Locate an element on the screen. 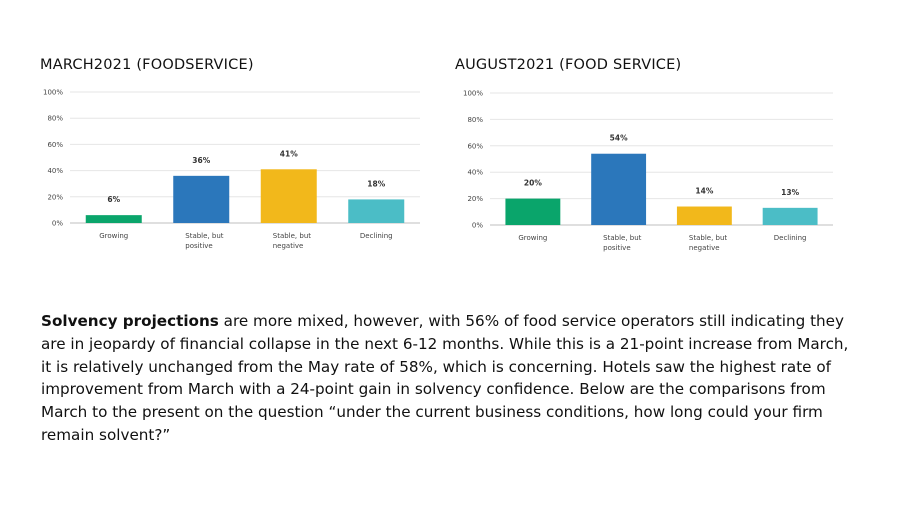 This screenshot has height=510, width=900. data-label: 18% is located at coordinates (376, 183).